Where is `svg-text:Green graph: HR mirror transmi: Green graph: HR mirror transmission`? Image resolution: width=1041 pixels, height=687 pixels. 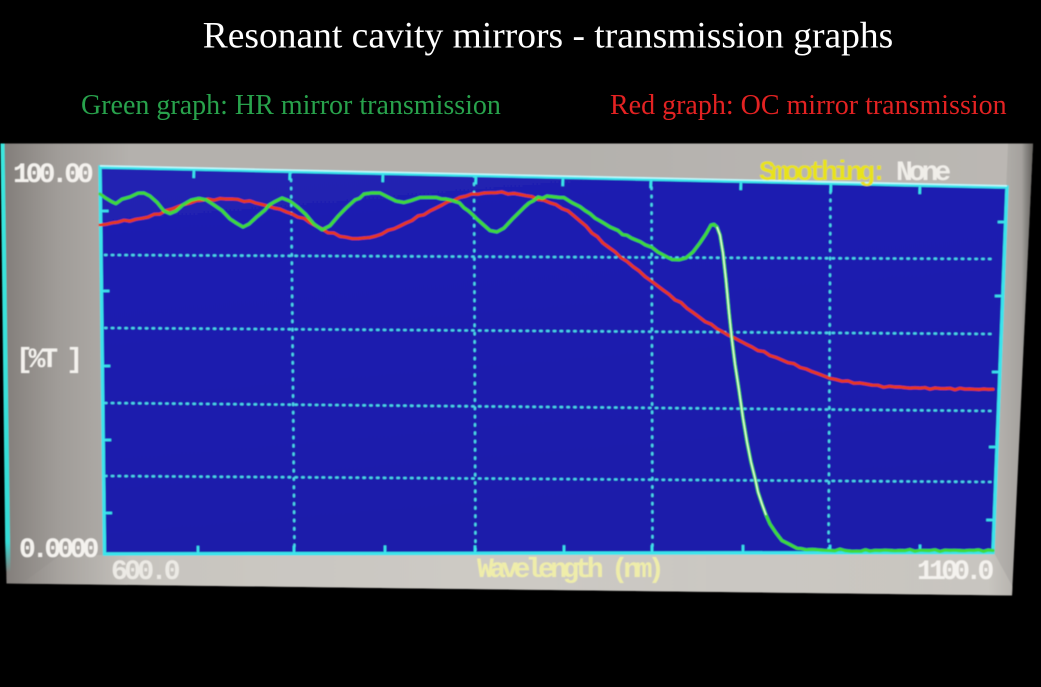
svg-text:Green graph: HR mirror transmi: Green graph: HR mirror transmission is located at coordinates (291, 105).